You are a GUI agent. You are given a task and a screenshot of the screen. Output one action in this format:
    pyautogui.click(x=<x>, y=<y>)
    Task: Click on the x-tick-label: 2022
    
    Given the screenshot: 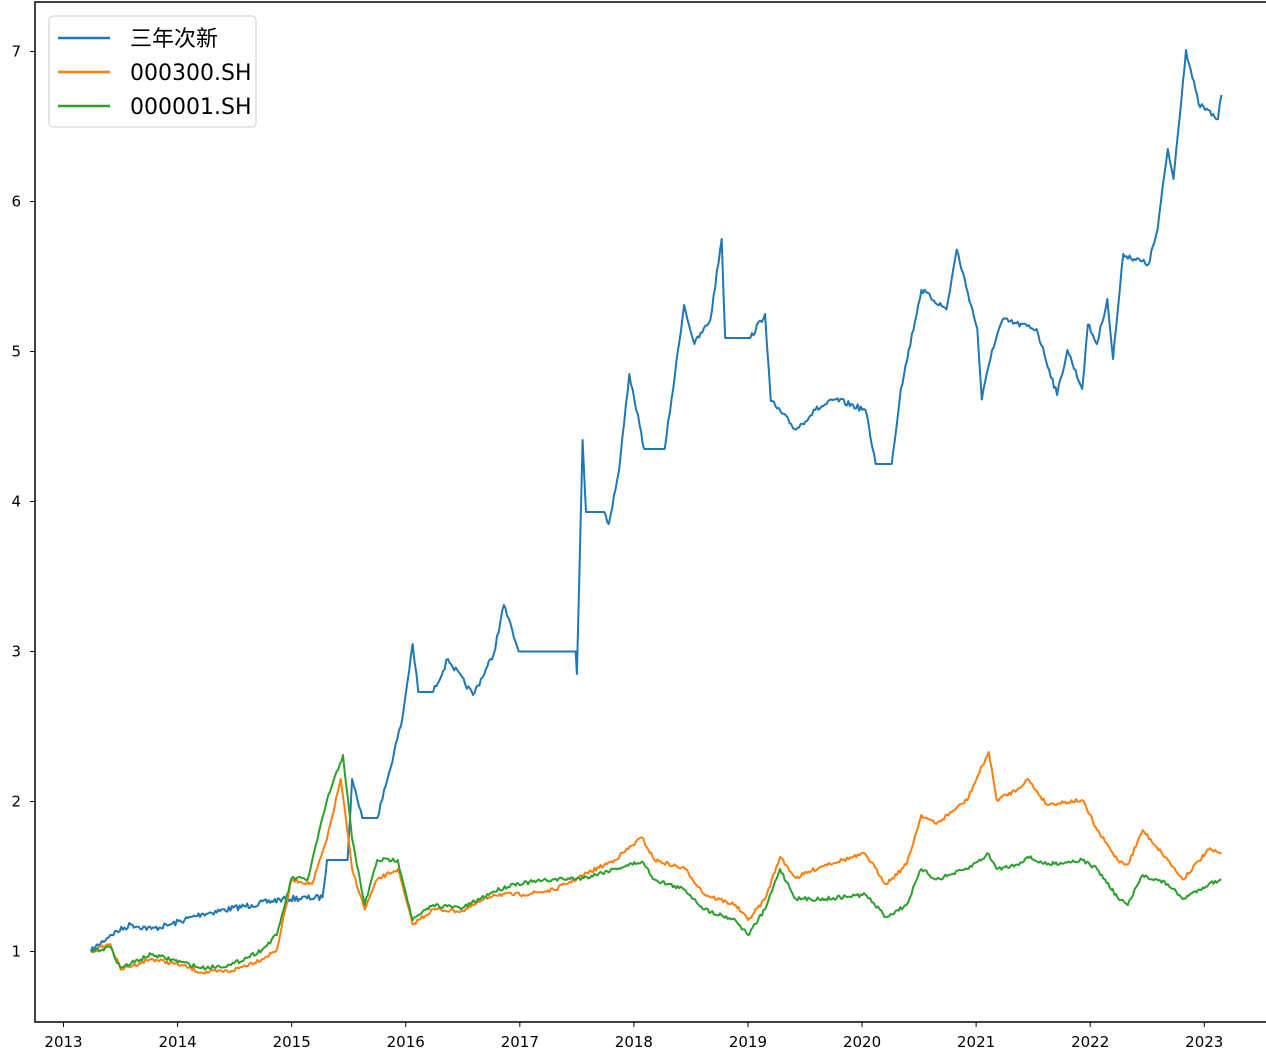 What is the action you would take?
    pyautogui.click(x=1090, y=1042)
    